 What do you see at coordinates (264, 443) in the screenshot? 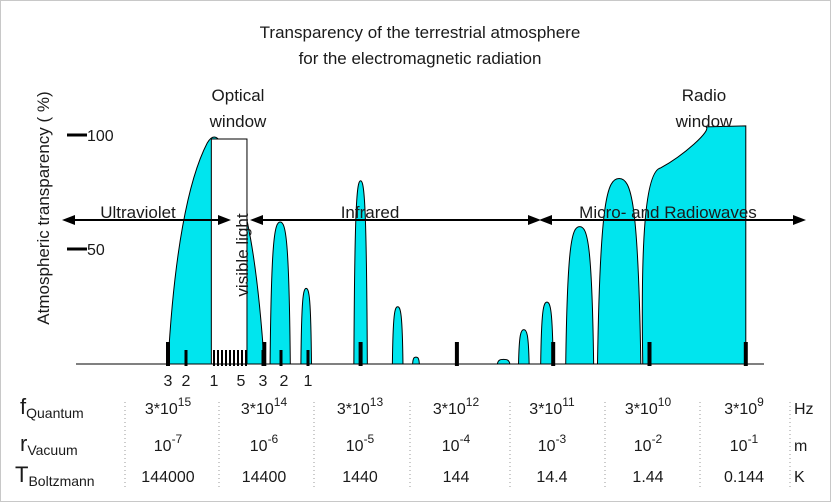
I see `table-cell: 10-6` at bounding box center [264, 443].